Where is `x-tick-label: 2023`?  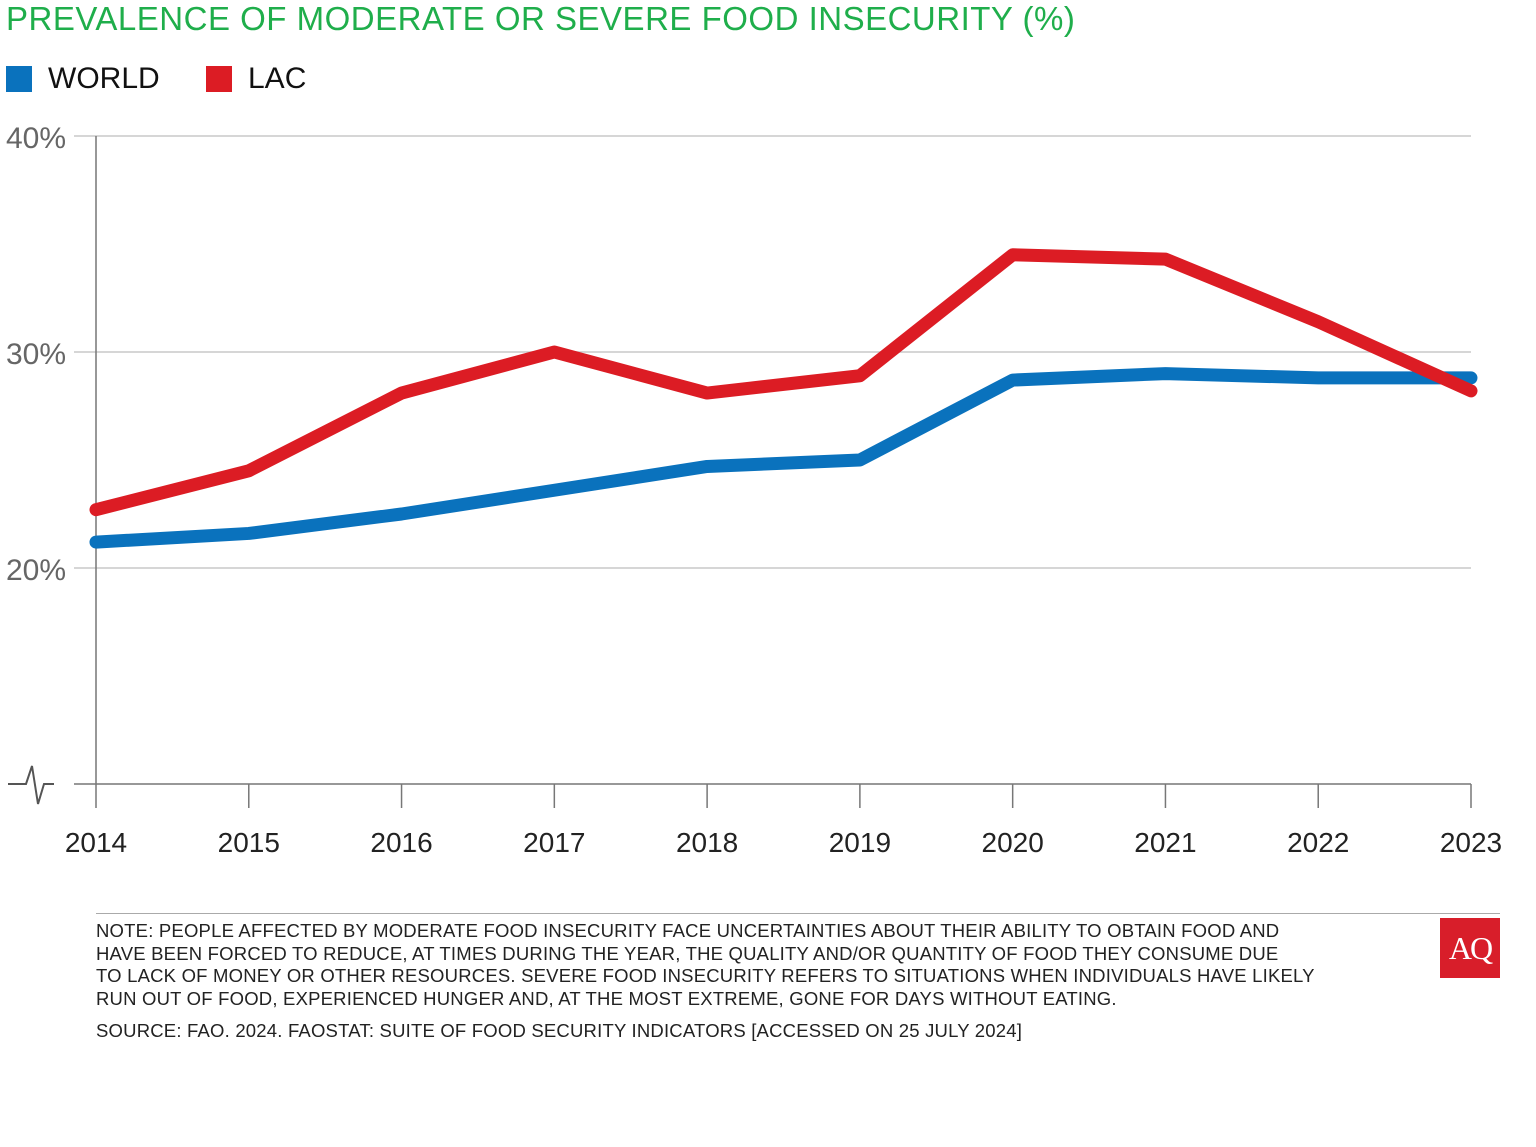
x-tick-label: 2023 is located at coordinates (1471, 842).